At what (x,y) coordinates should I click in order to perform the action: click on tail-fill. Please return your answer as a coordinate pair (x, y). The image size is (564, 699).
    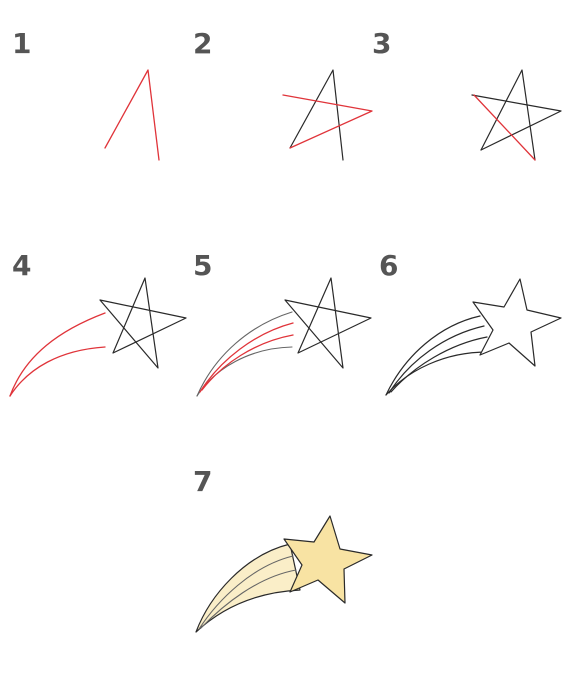
    Looking at the image, I should click on (248, 588).